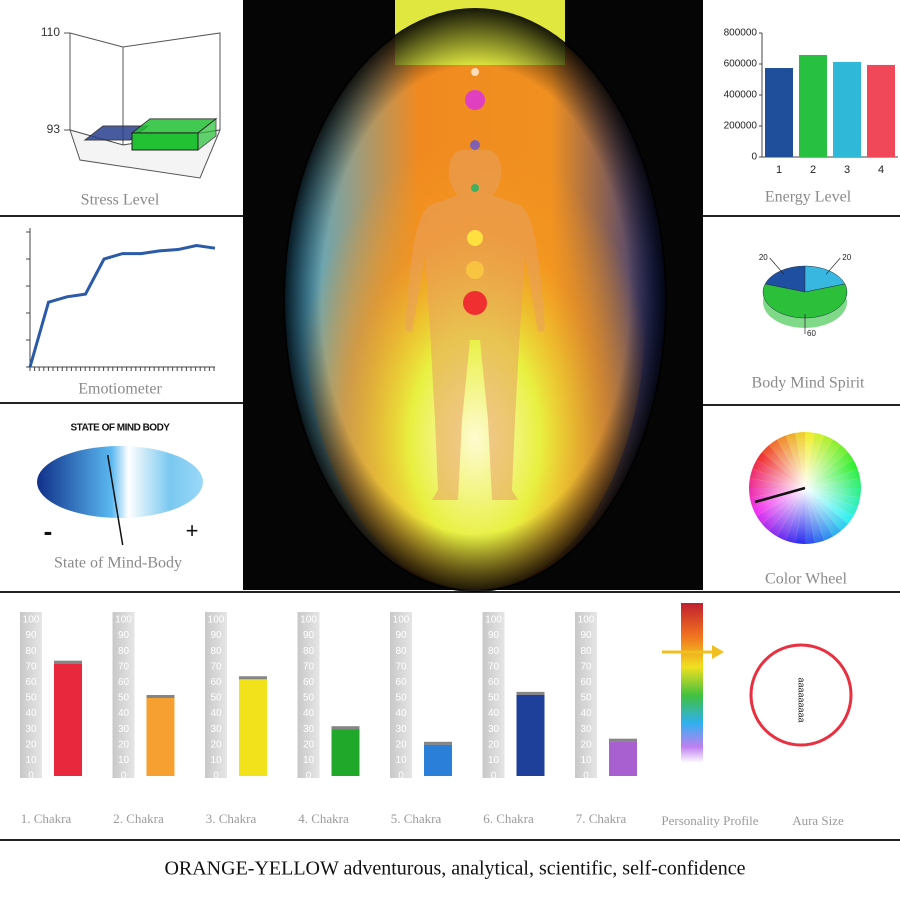 This screenshot has height=900, width=900. Describe the element at coordinates (508, 818) in the screenshot. I see `x-tick-label: 6. Chakra` at that location.